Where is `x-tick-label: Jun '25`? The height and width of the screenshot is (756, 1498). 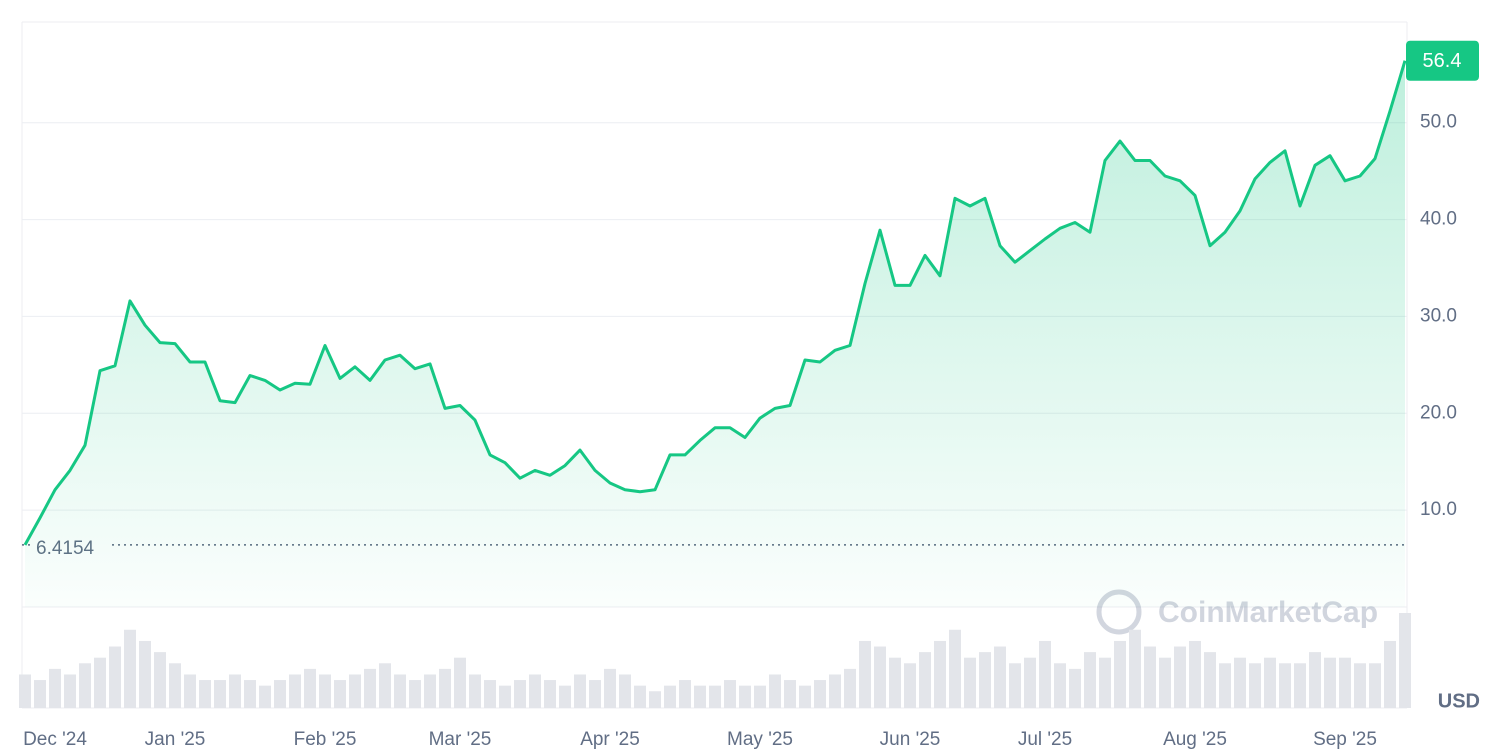
x-tick-label: Jun '25 is located at coordinates (910, 739).